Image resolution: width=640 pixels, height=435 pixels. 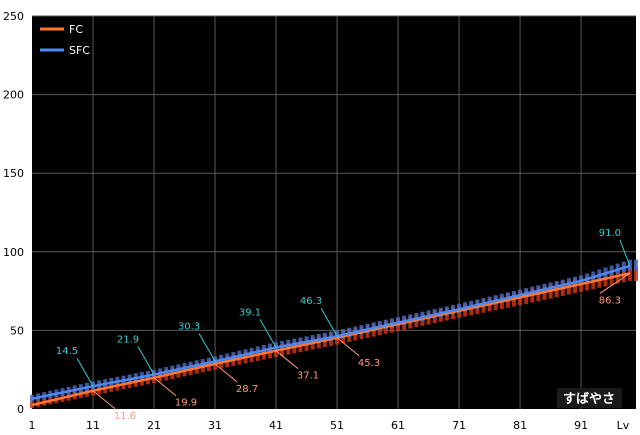 I want to click on data-label-fc: 28.7, so click(x=247, y=389).